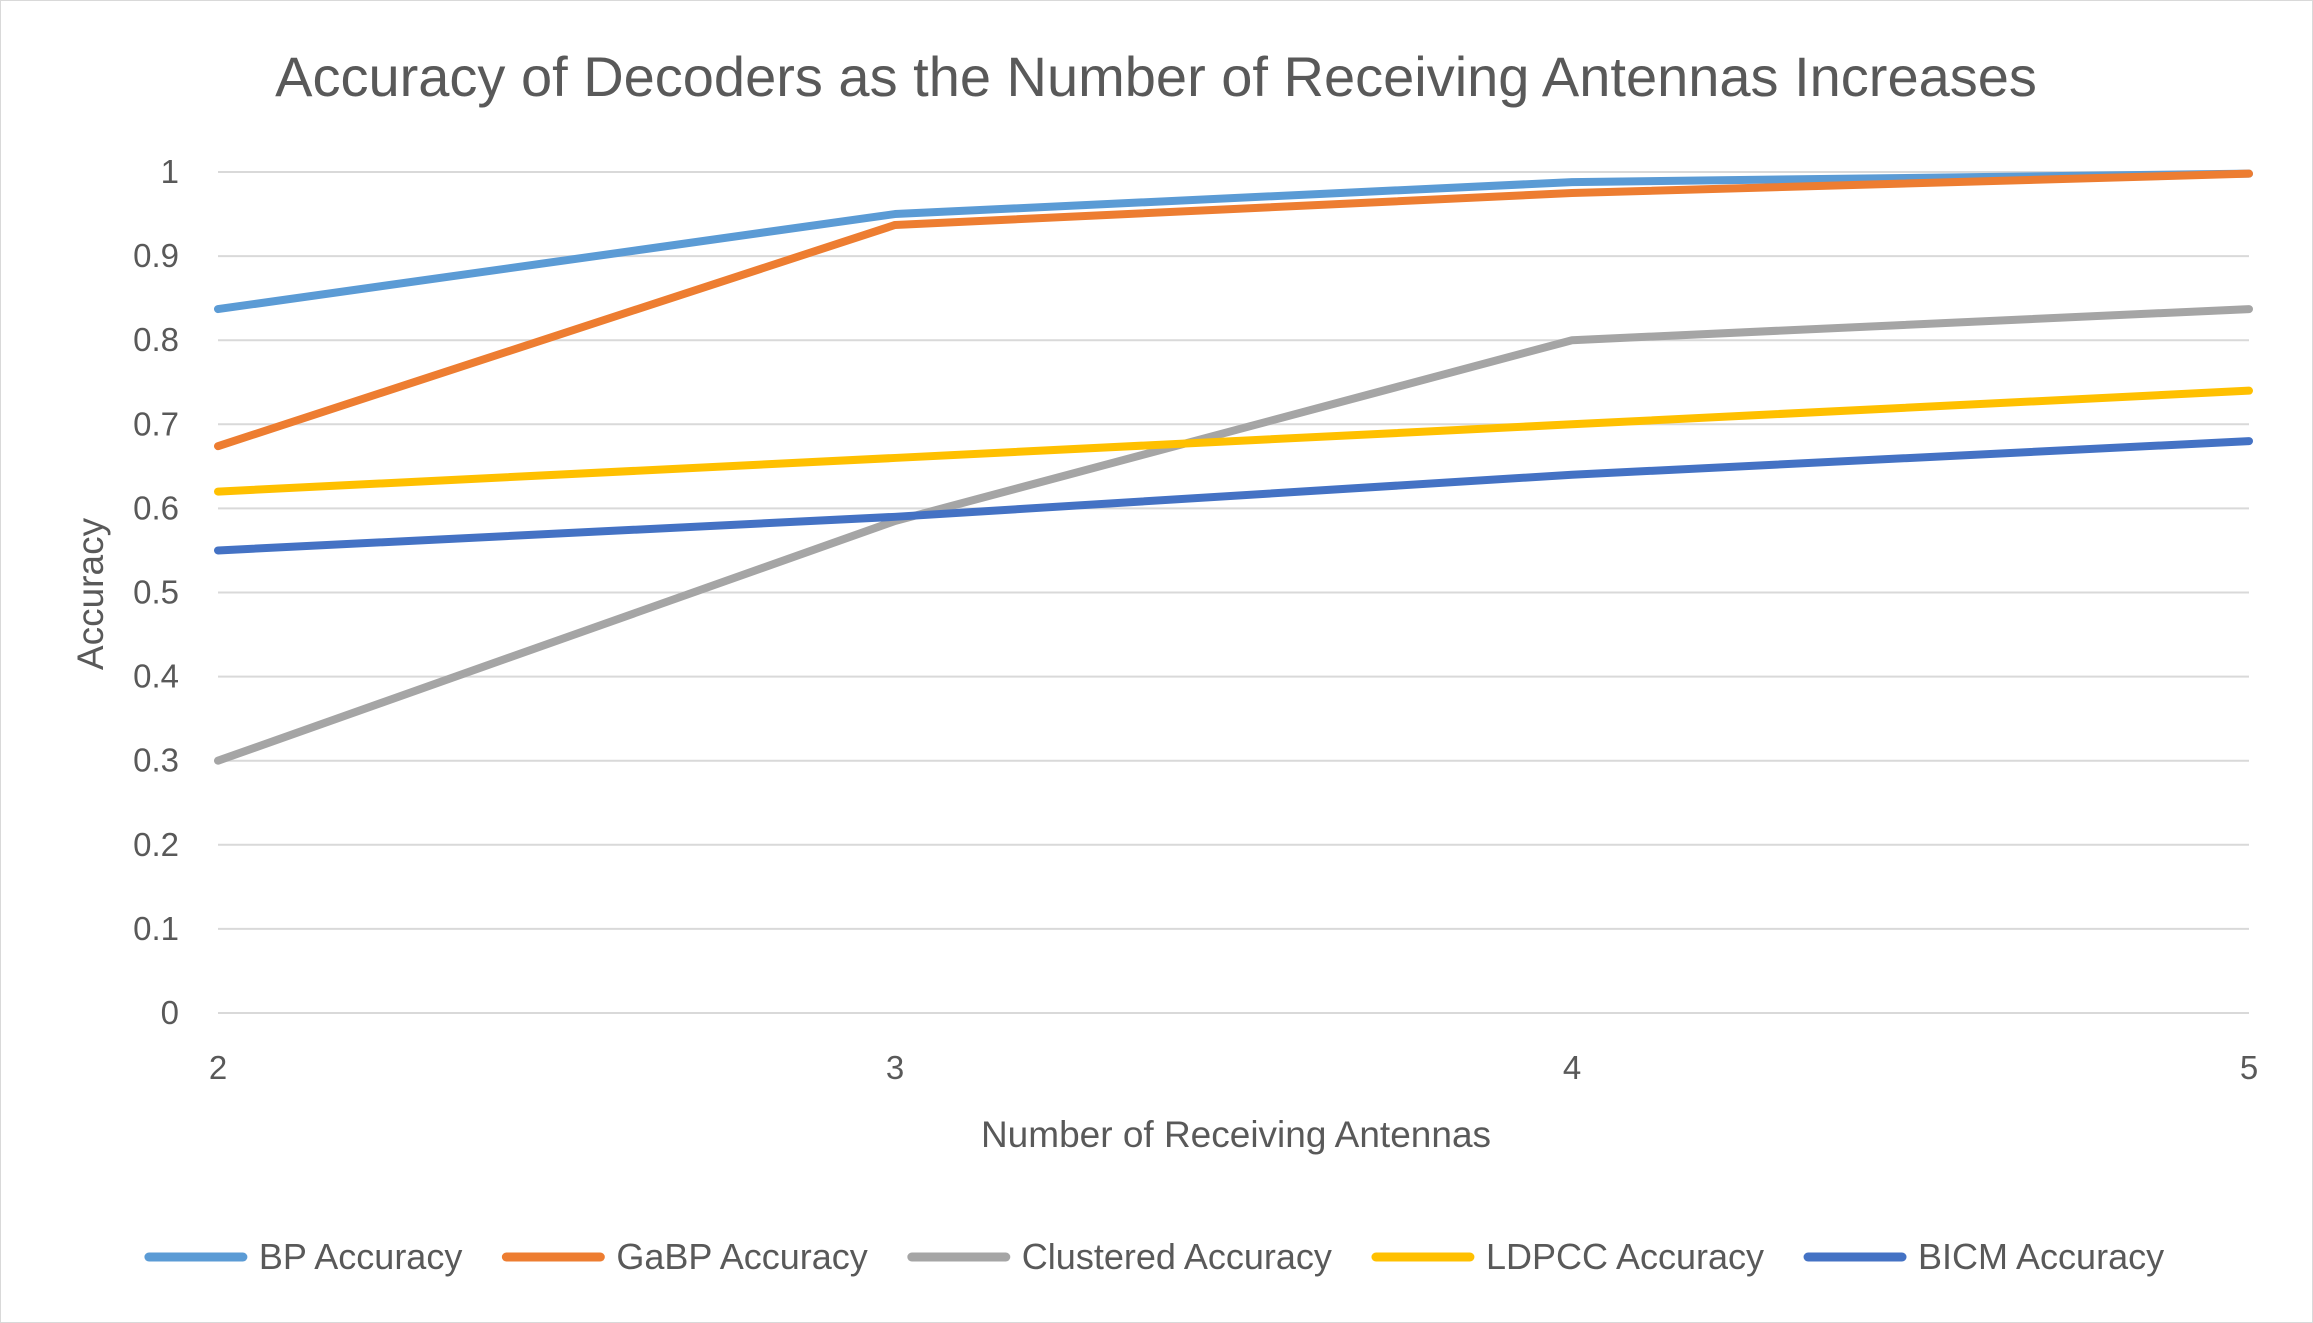 The height and width of the screenshot is (1323, 2313). I want to click on legend-item-ldpcc-accuracy: LDPCC Accuracy, so click(1567, 1256).